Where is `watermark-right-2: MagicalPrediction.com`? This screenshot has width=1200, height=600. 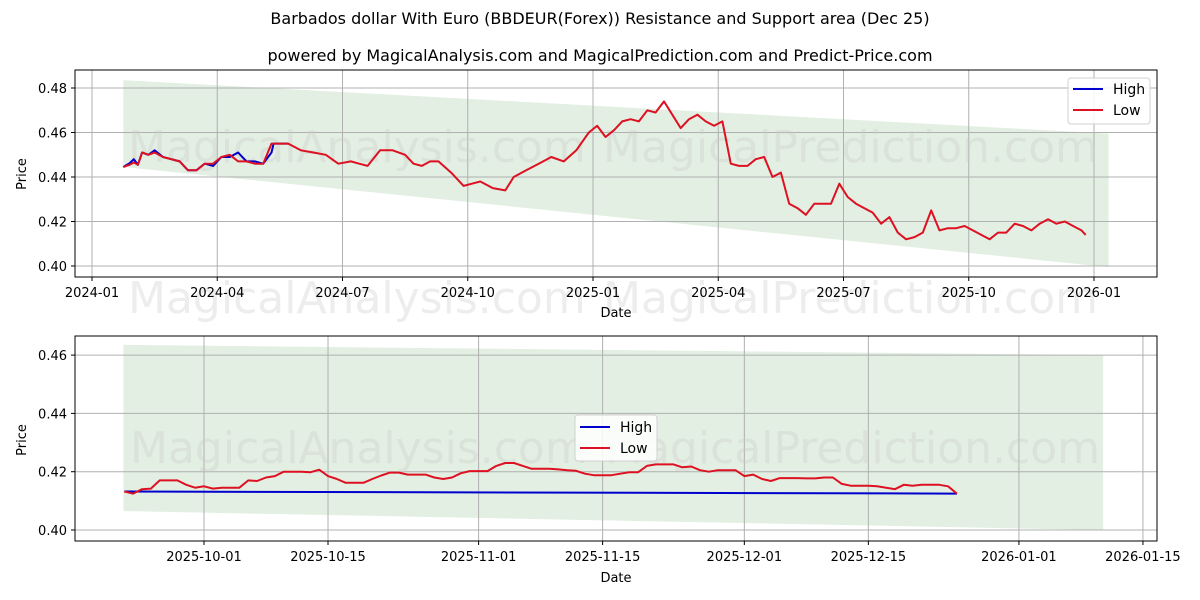
watermark-right-2: MagicalPrediction.com is located at coordinates (850, 298).